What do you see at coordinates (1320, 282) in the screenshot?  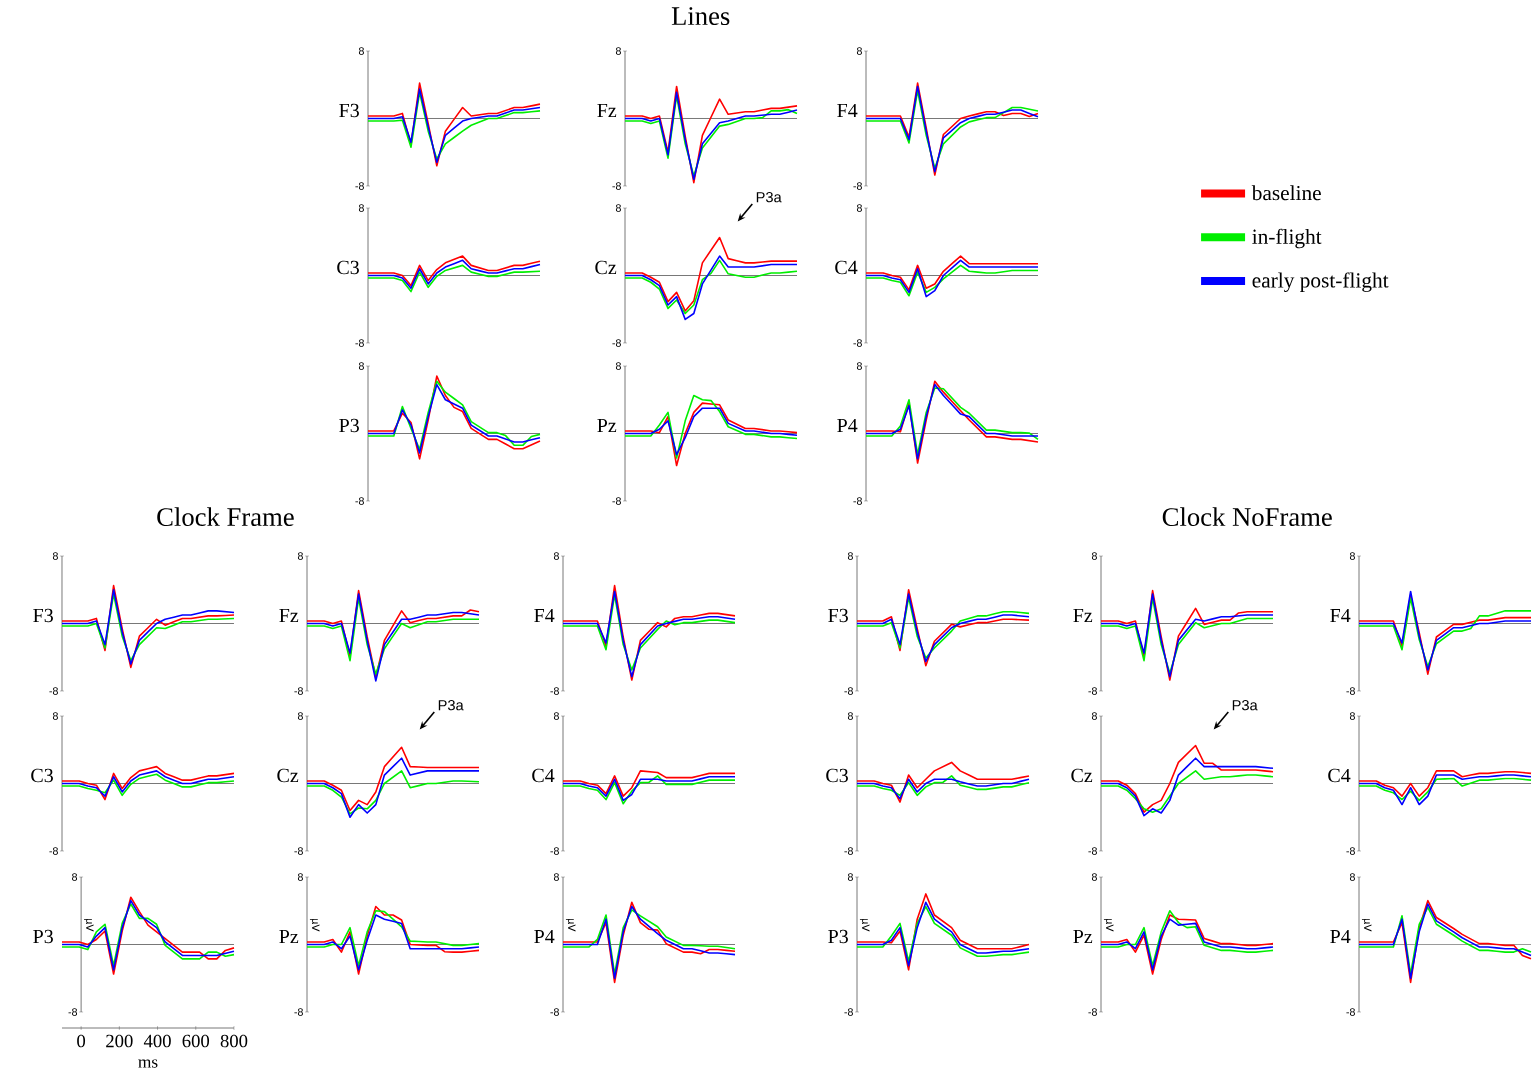 I see `legend-label: early post-flight` at bounding box center [1320, 282].